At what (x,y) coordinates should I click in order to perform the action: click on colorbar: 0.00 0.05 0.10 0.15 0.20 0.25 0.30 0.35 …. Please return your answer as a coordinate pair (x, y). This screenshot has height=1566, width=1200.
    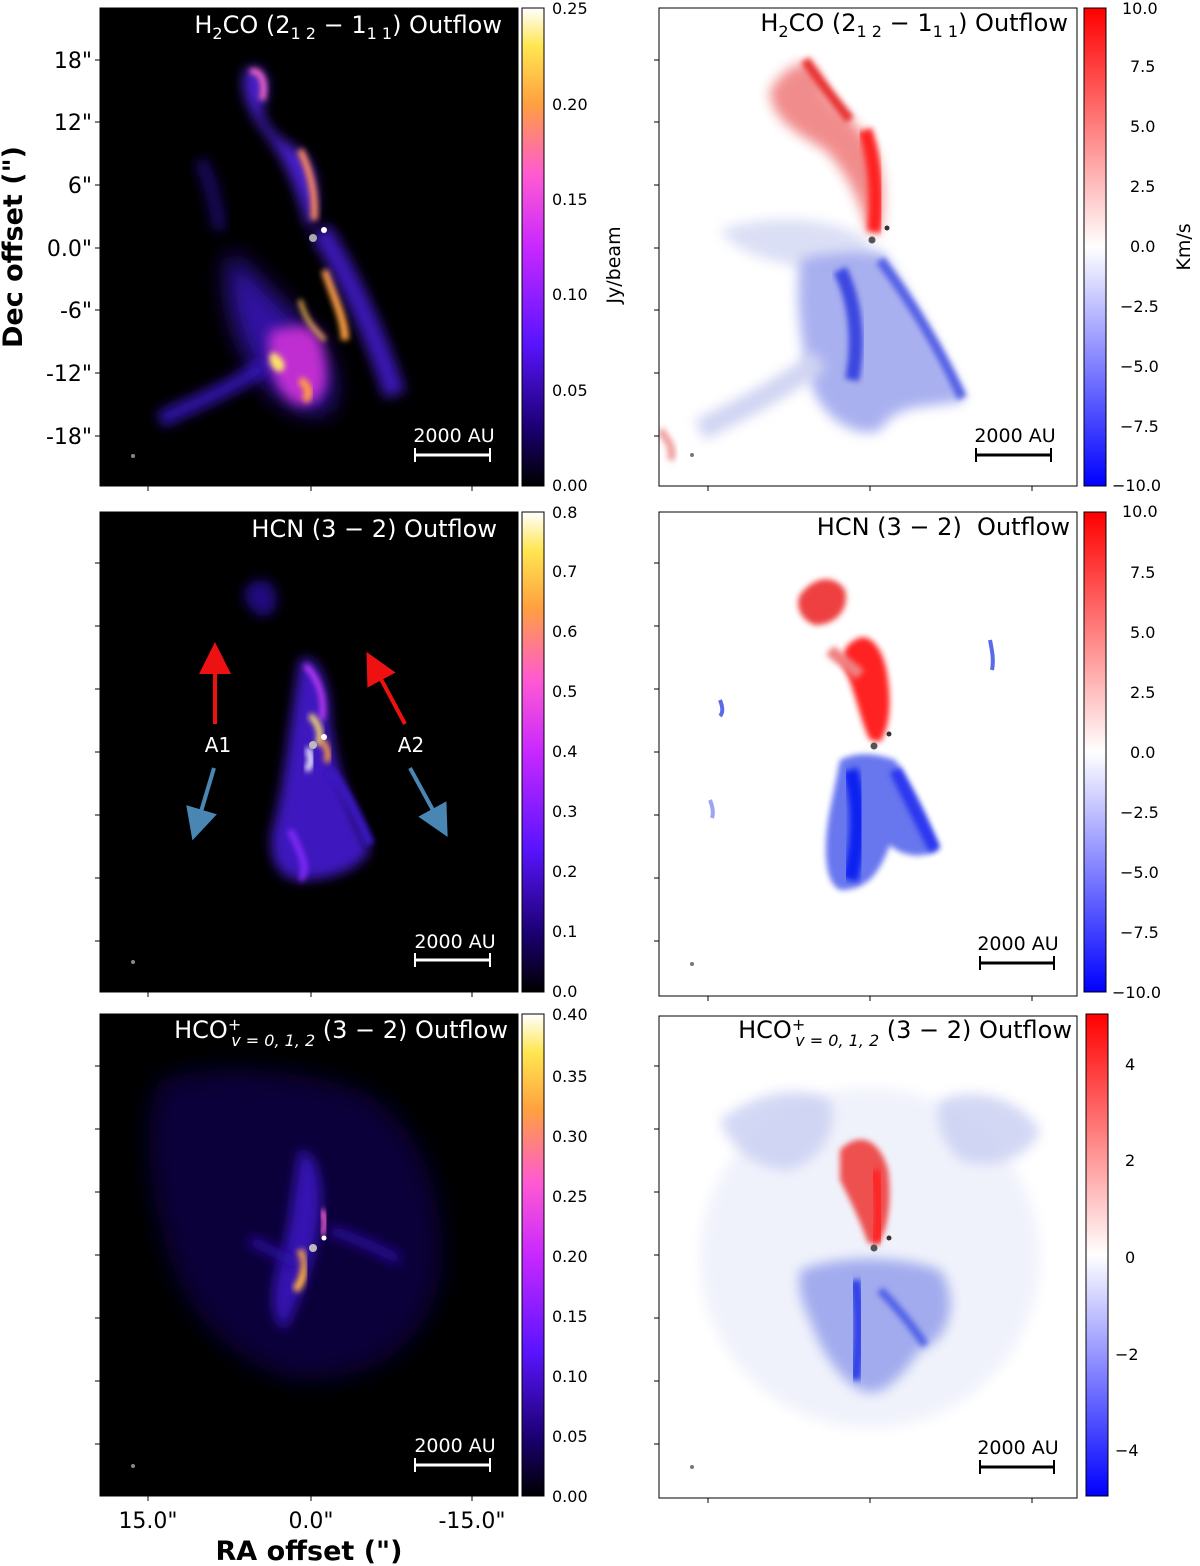
    Looking at the image, I should click on (554, 1255).